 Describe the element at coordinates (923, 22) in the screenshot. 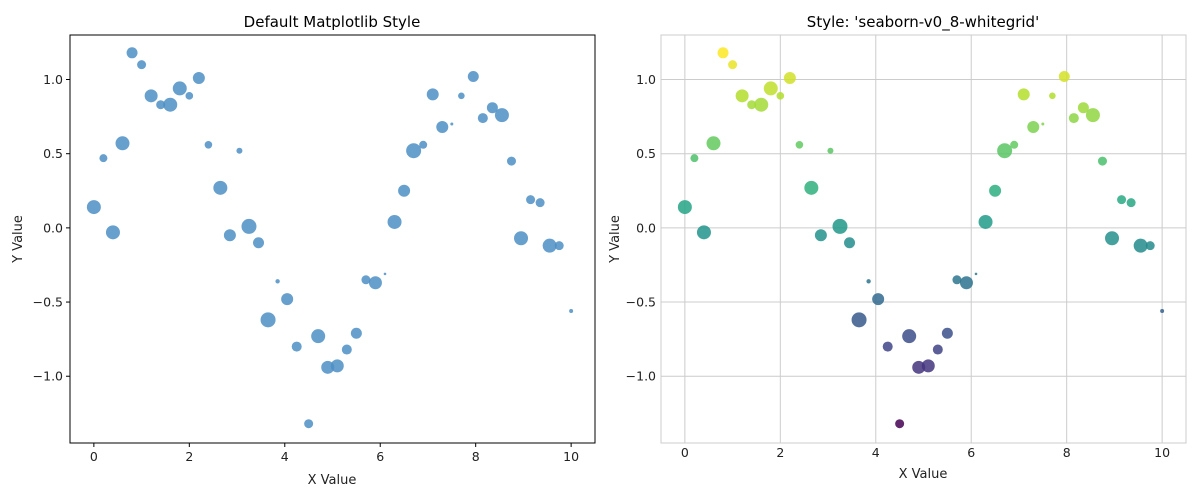

I see `chart-title: Style: 'seaborn-v0_8-whitegrid'` at that location.